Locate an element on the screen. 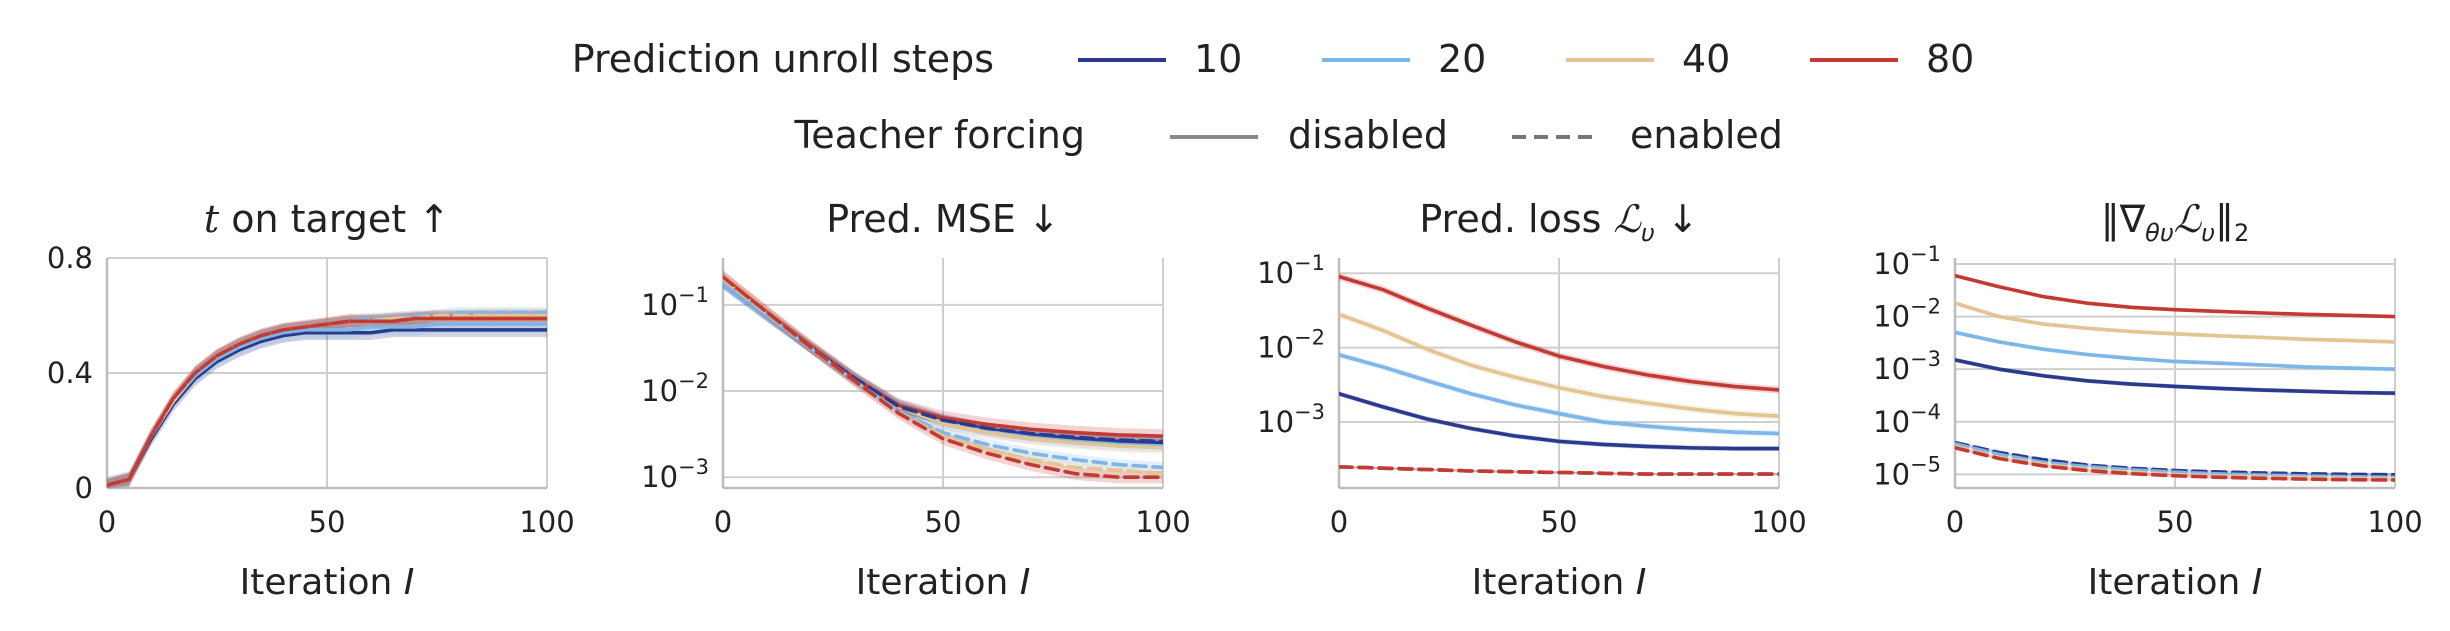 This screenshot has height=631, width=2450. legend-entry-40: 40 is located at coordinates (1648, 59).